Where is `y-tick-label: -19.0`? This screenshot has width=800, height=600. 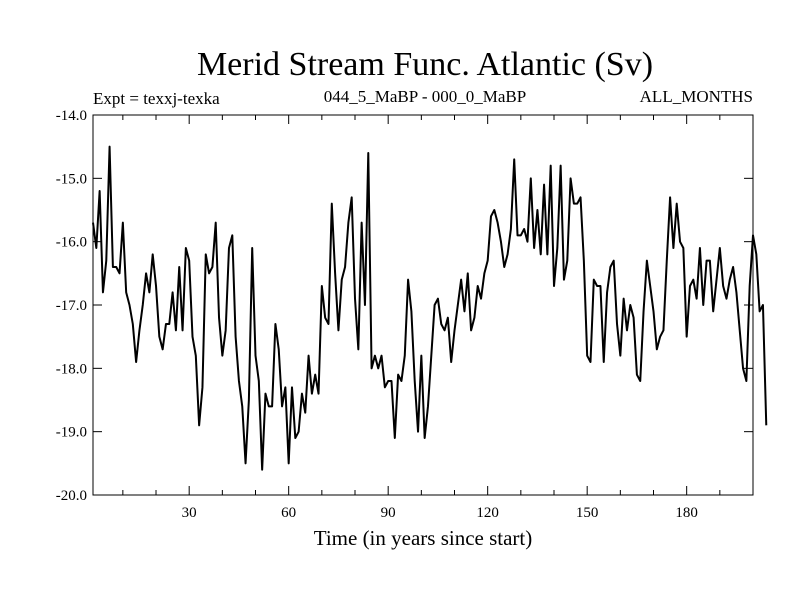 y-tick-label: -19.0 is located at coordinates (71, 433).